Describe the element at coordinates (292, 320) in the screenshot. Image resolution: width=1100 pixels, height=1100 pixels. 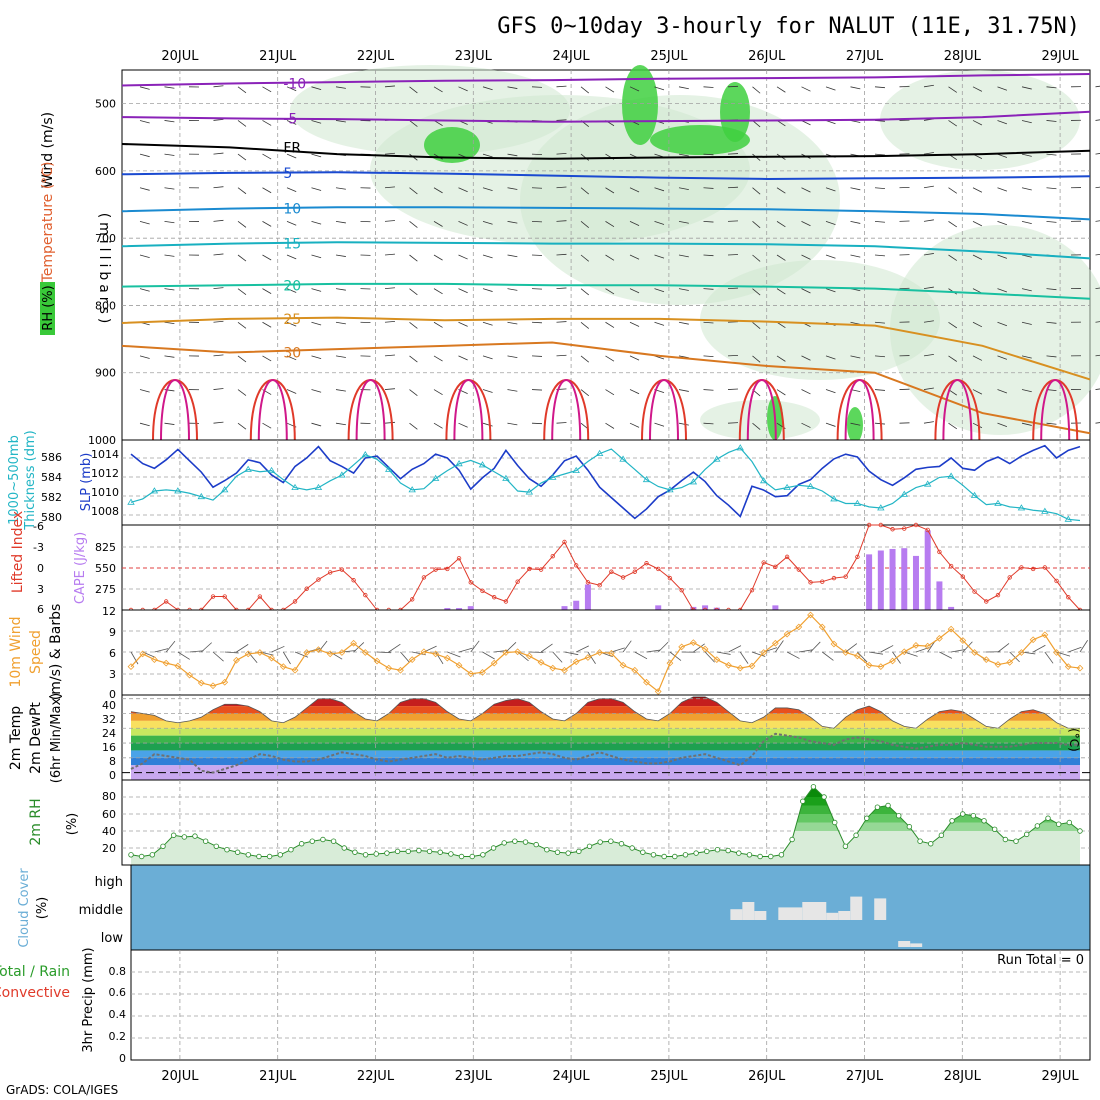
I see `isotherm-label: 25` at that location.